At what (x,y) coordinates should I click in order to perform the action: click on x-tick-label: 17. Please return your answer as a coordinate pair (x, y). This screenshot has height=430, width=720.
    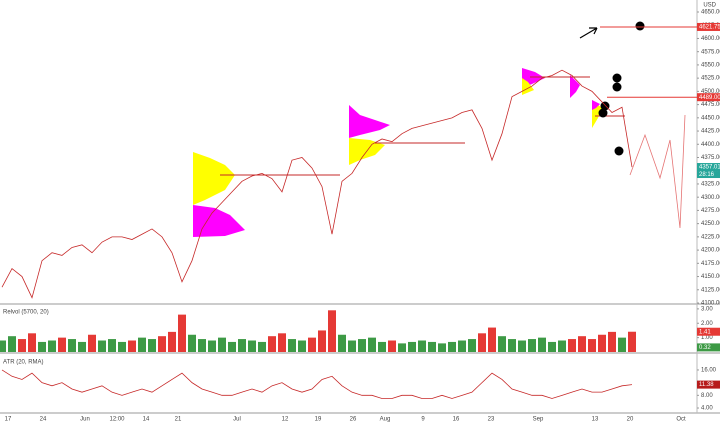
    Looking at the image, I should click on (8, 420).